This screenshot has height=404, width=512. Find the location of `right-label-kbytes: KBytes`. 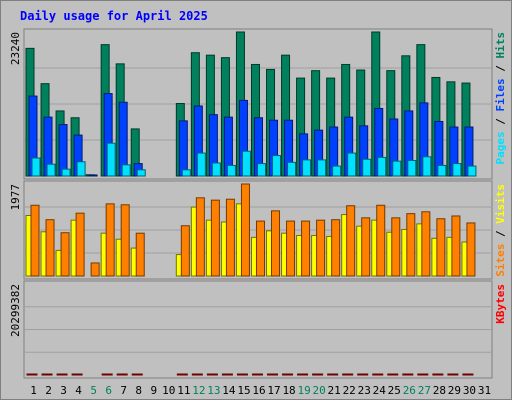

right-label-kbytes: KBytes is located at coordinates (500, 304).